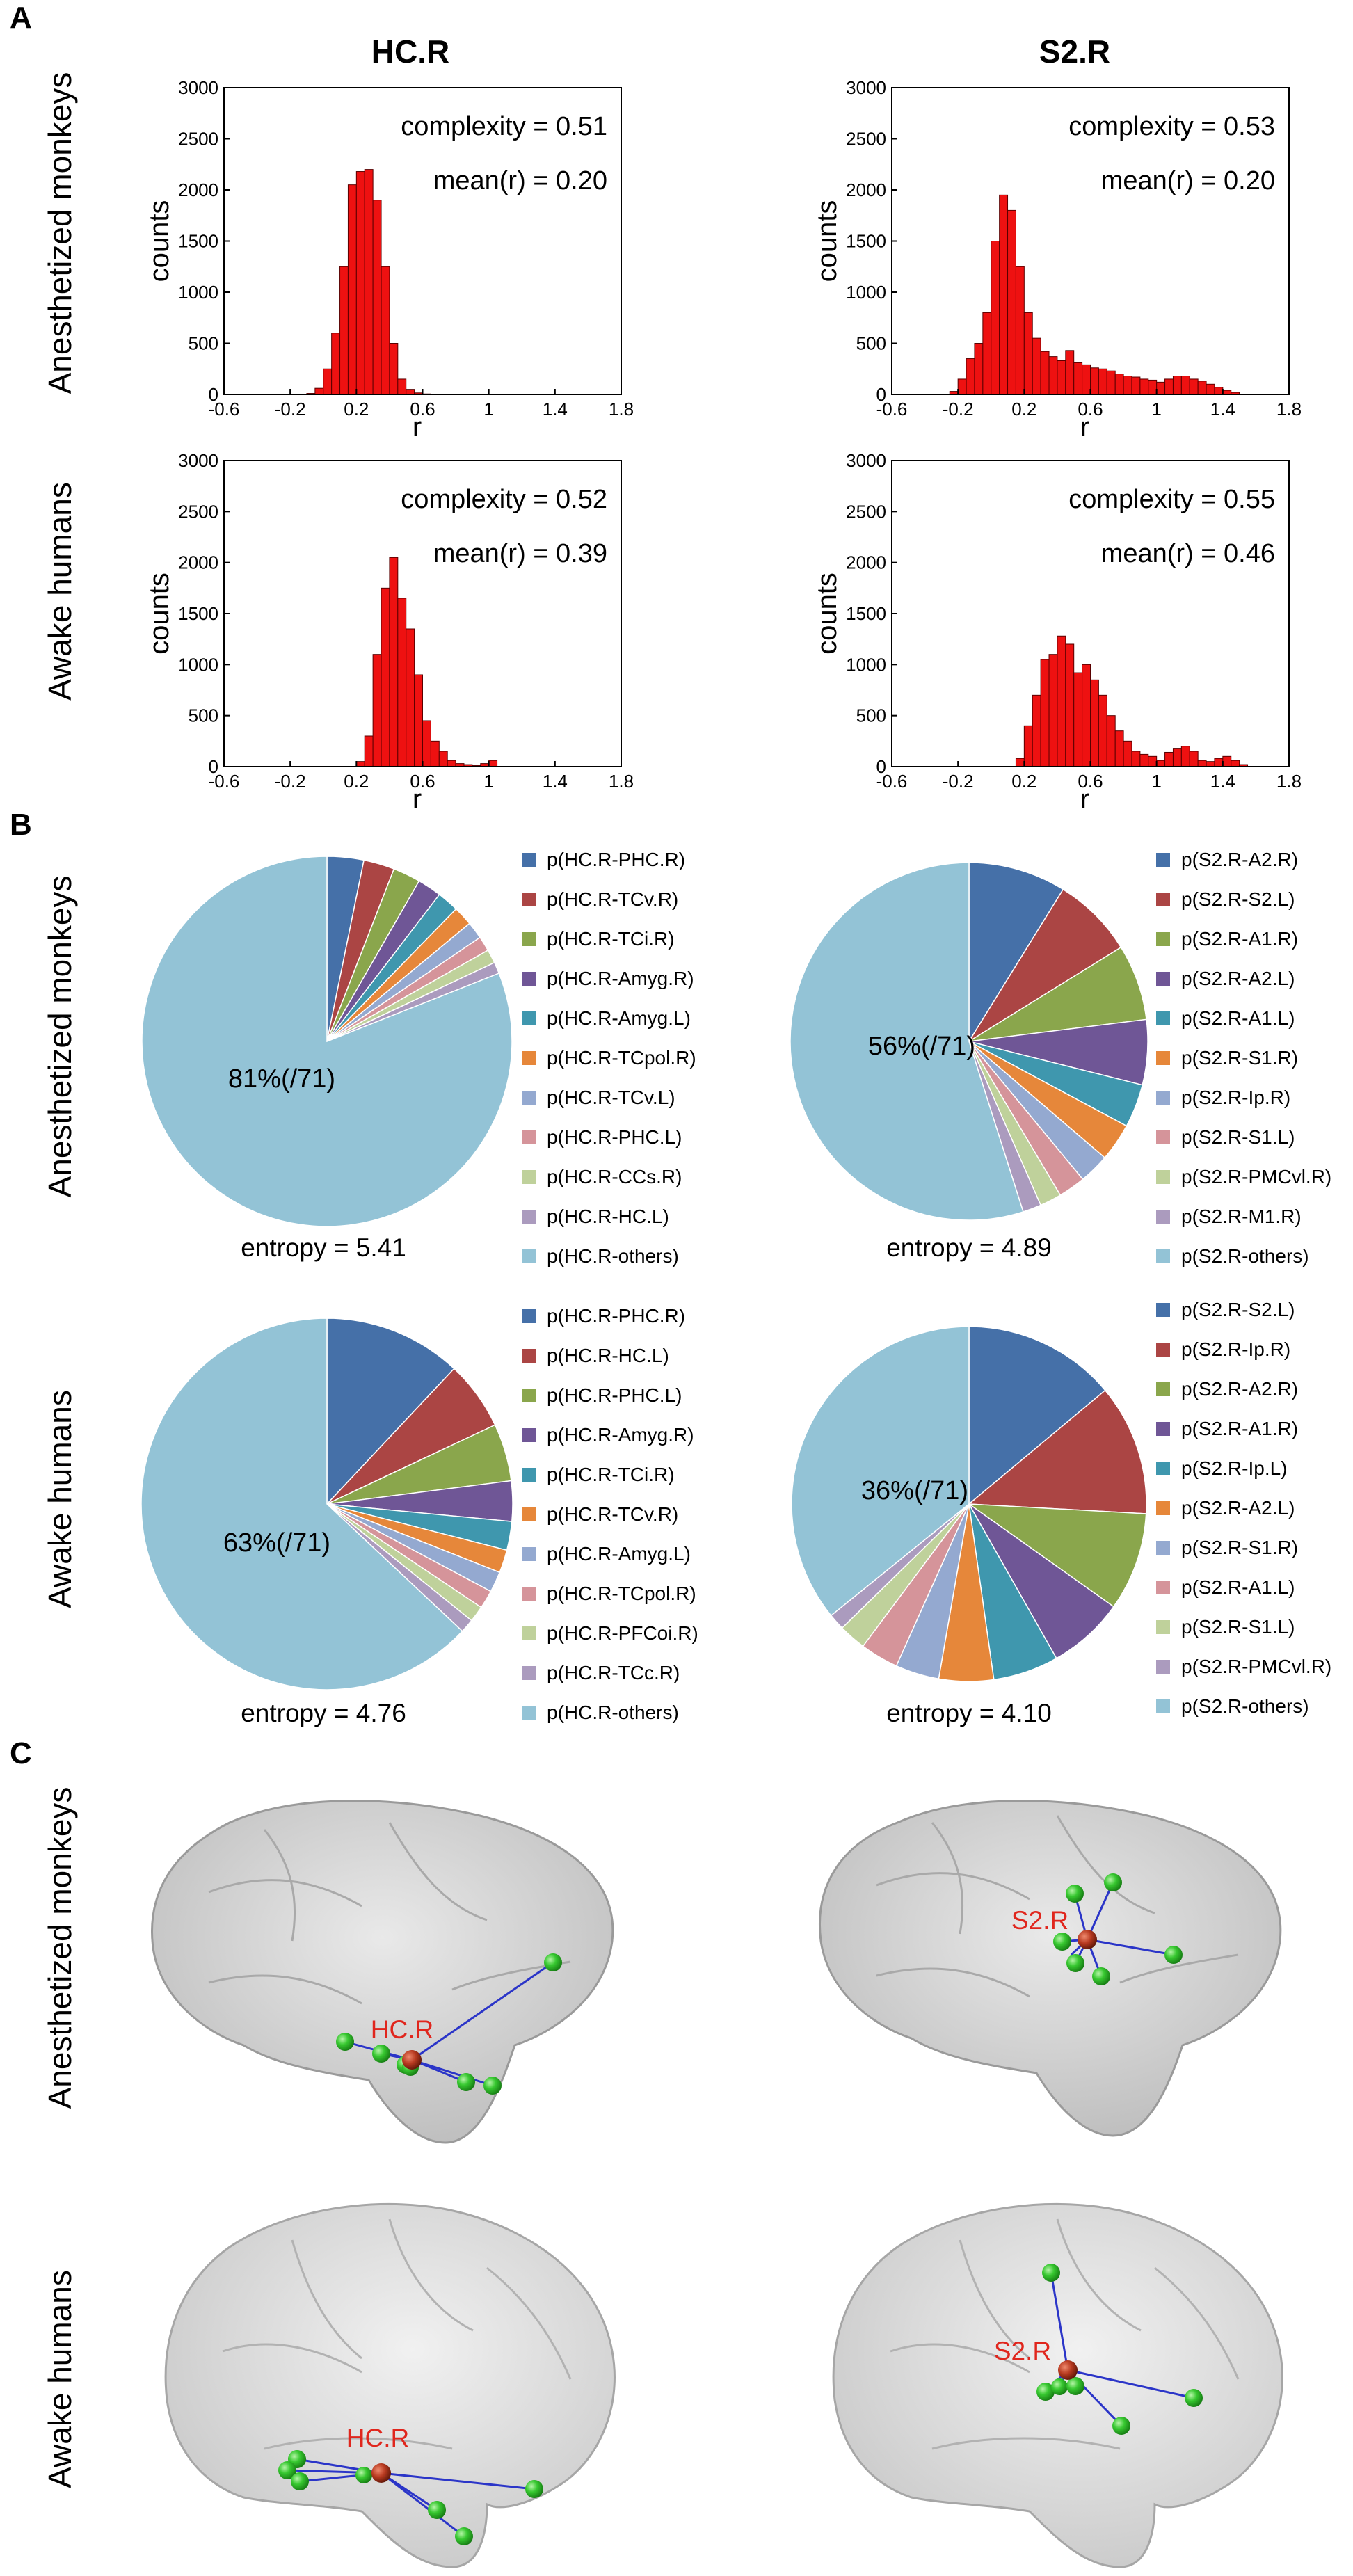 Image resolution: width=1353 pixels, height=2576 pixels. Describe the element at coordinates (60, 2379) in the screenshot. I see `row-label-c-awake: Awake humans` at that location.